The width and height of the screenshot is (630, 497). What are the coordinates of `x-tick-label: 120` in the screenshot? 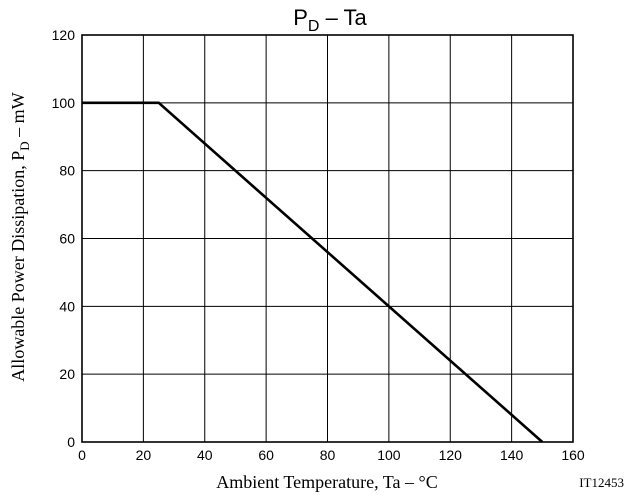 It's located at (451, 455).